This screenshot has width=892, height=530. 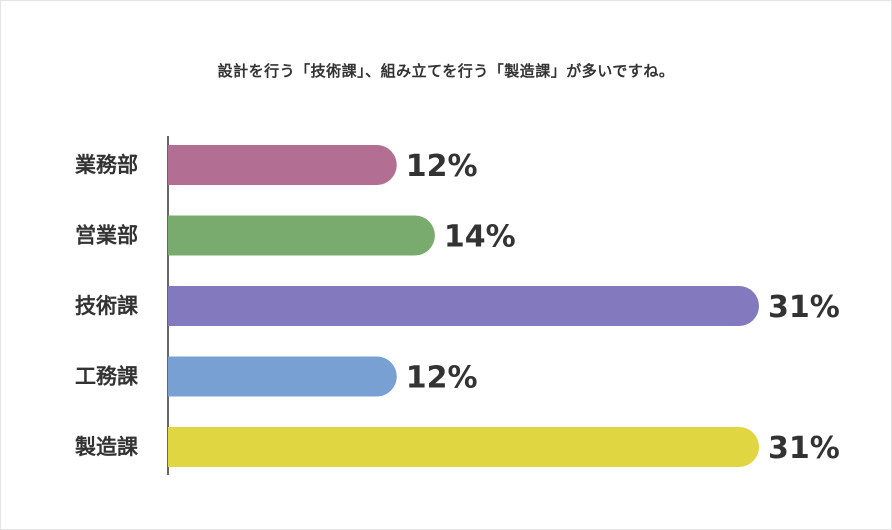 I want to click on chart-title: 設計を行う「技術課」、組み立てを行う「製造課」が多いですね。, so click(x=446, y=71).